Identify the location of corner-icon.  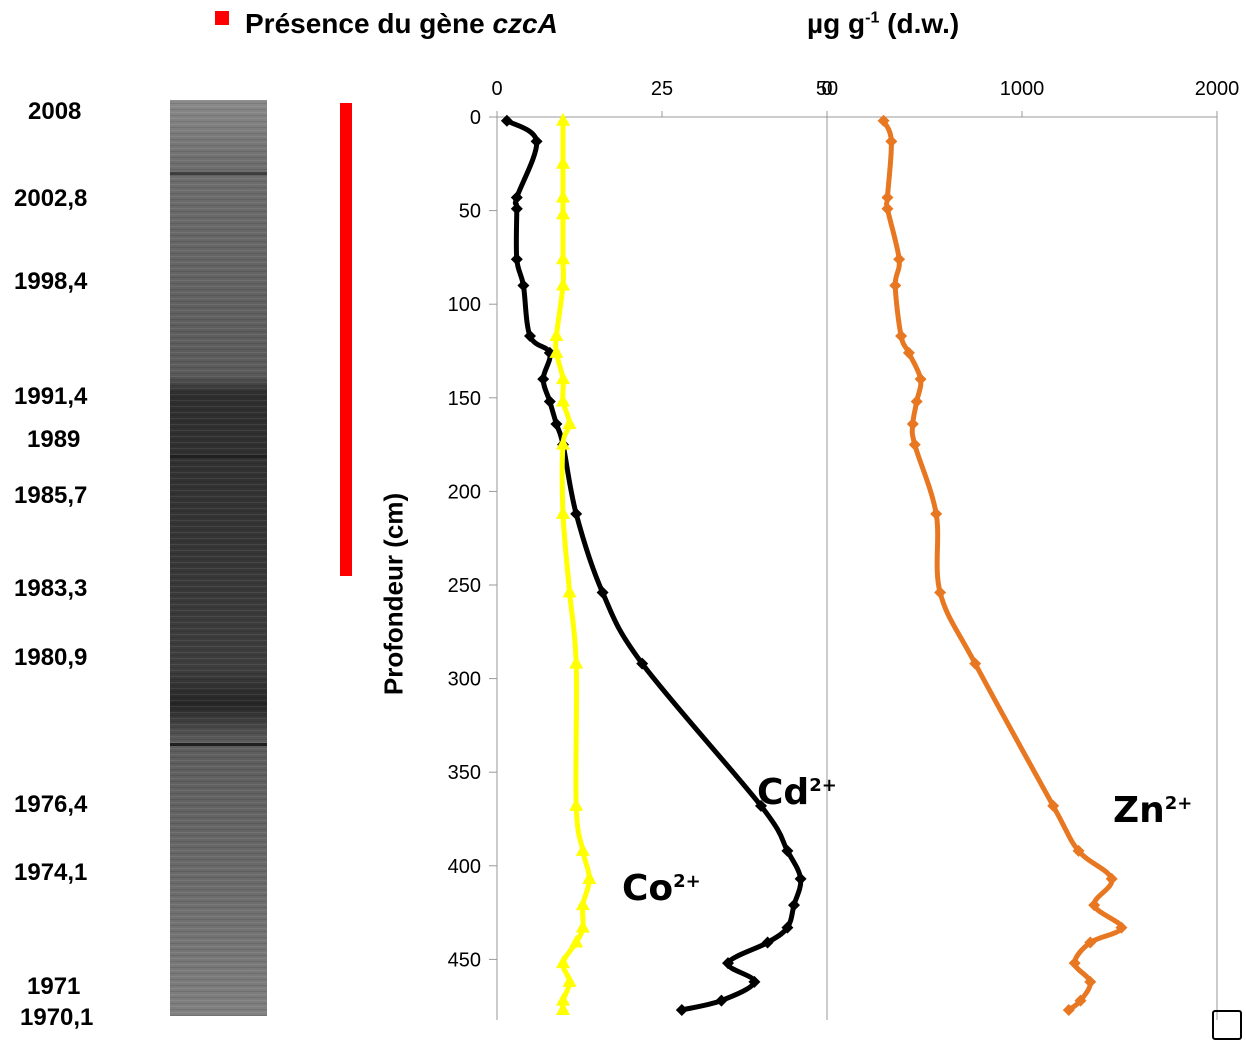
(1227, 1025).